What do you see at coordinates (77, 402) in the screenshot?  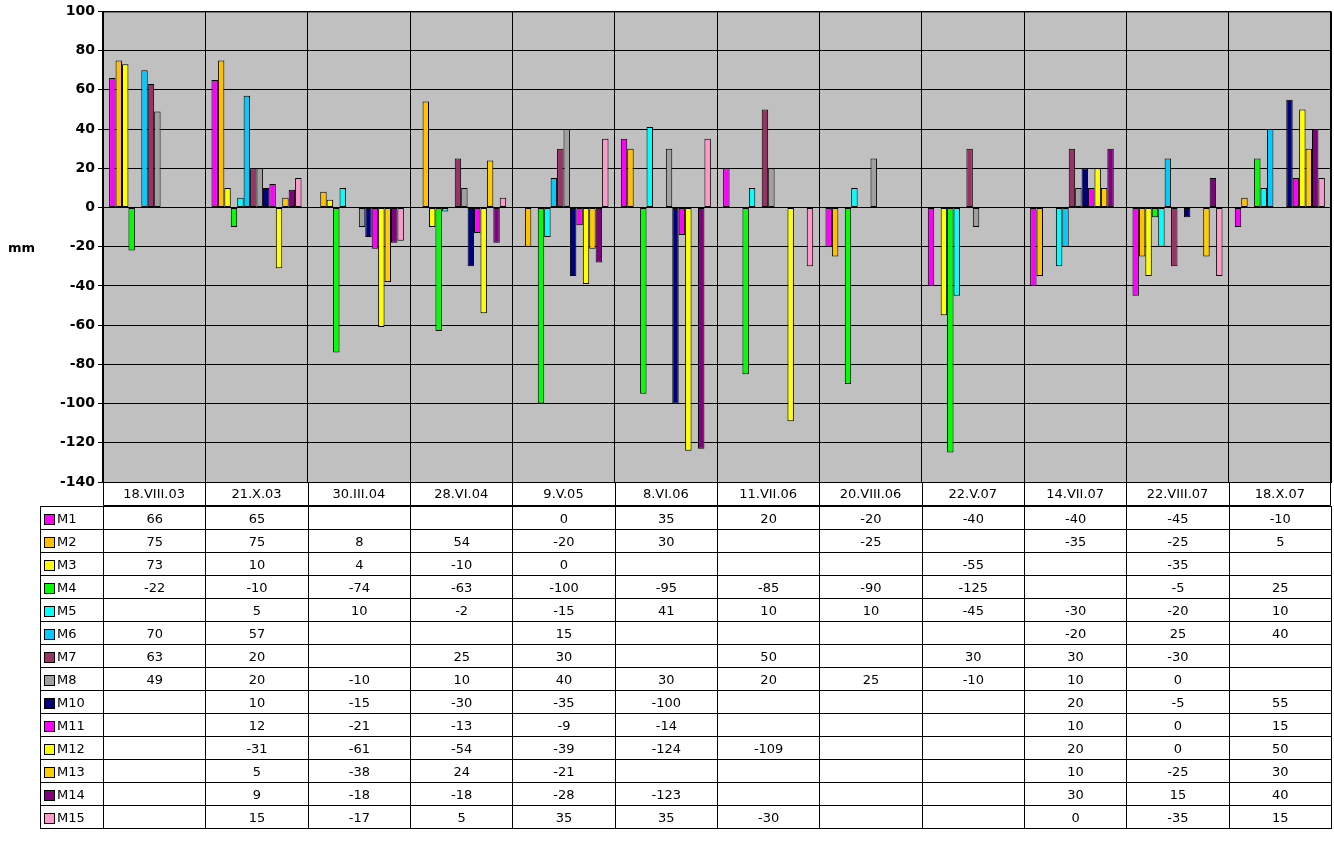 I see `y-tick-label: -100` at bounding box center [77, 402].